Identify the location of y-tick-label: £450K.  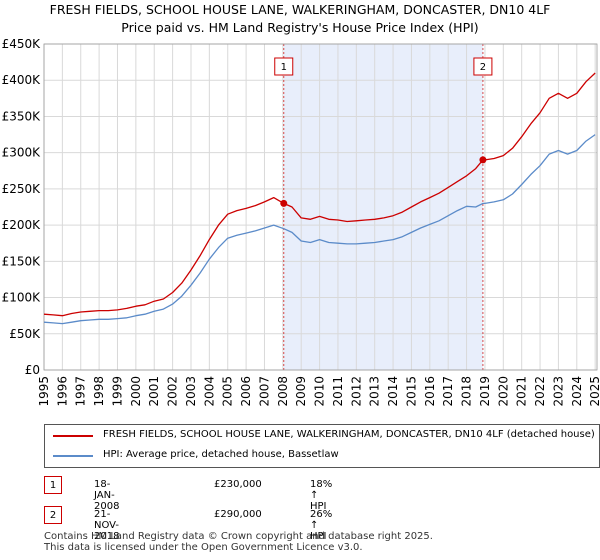
(22, 44).